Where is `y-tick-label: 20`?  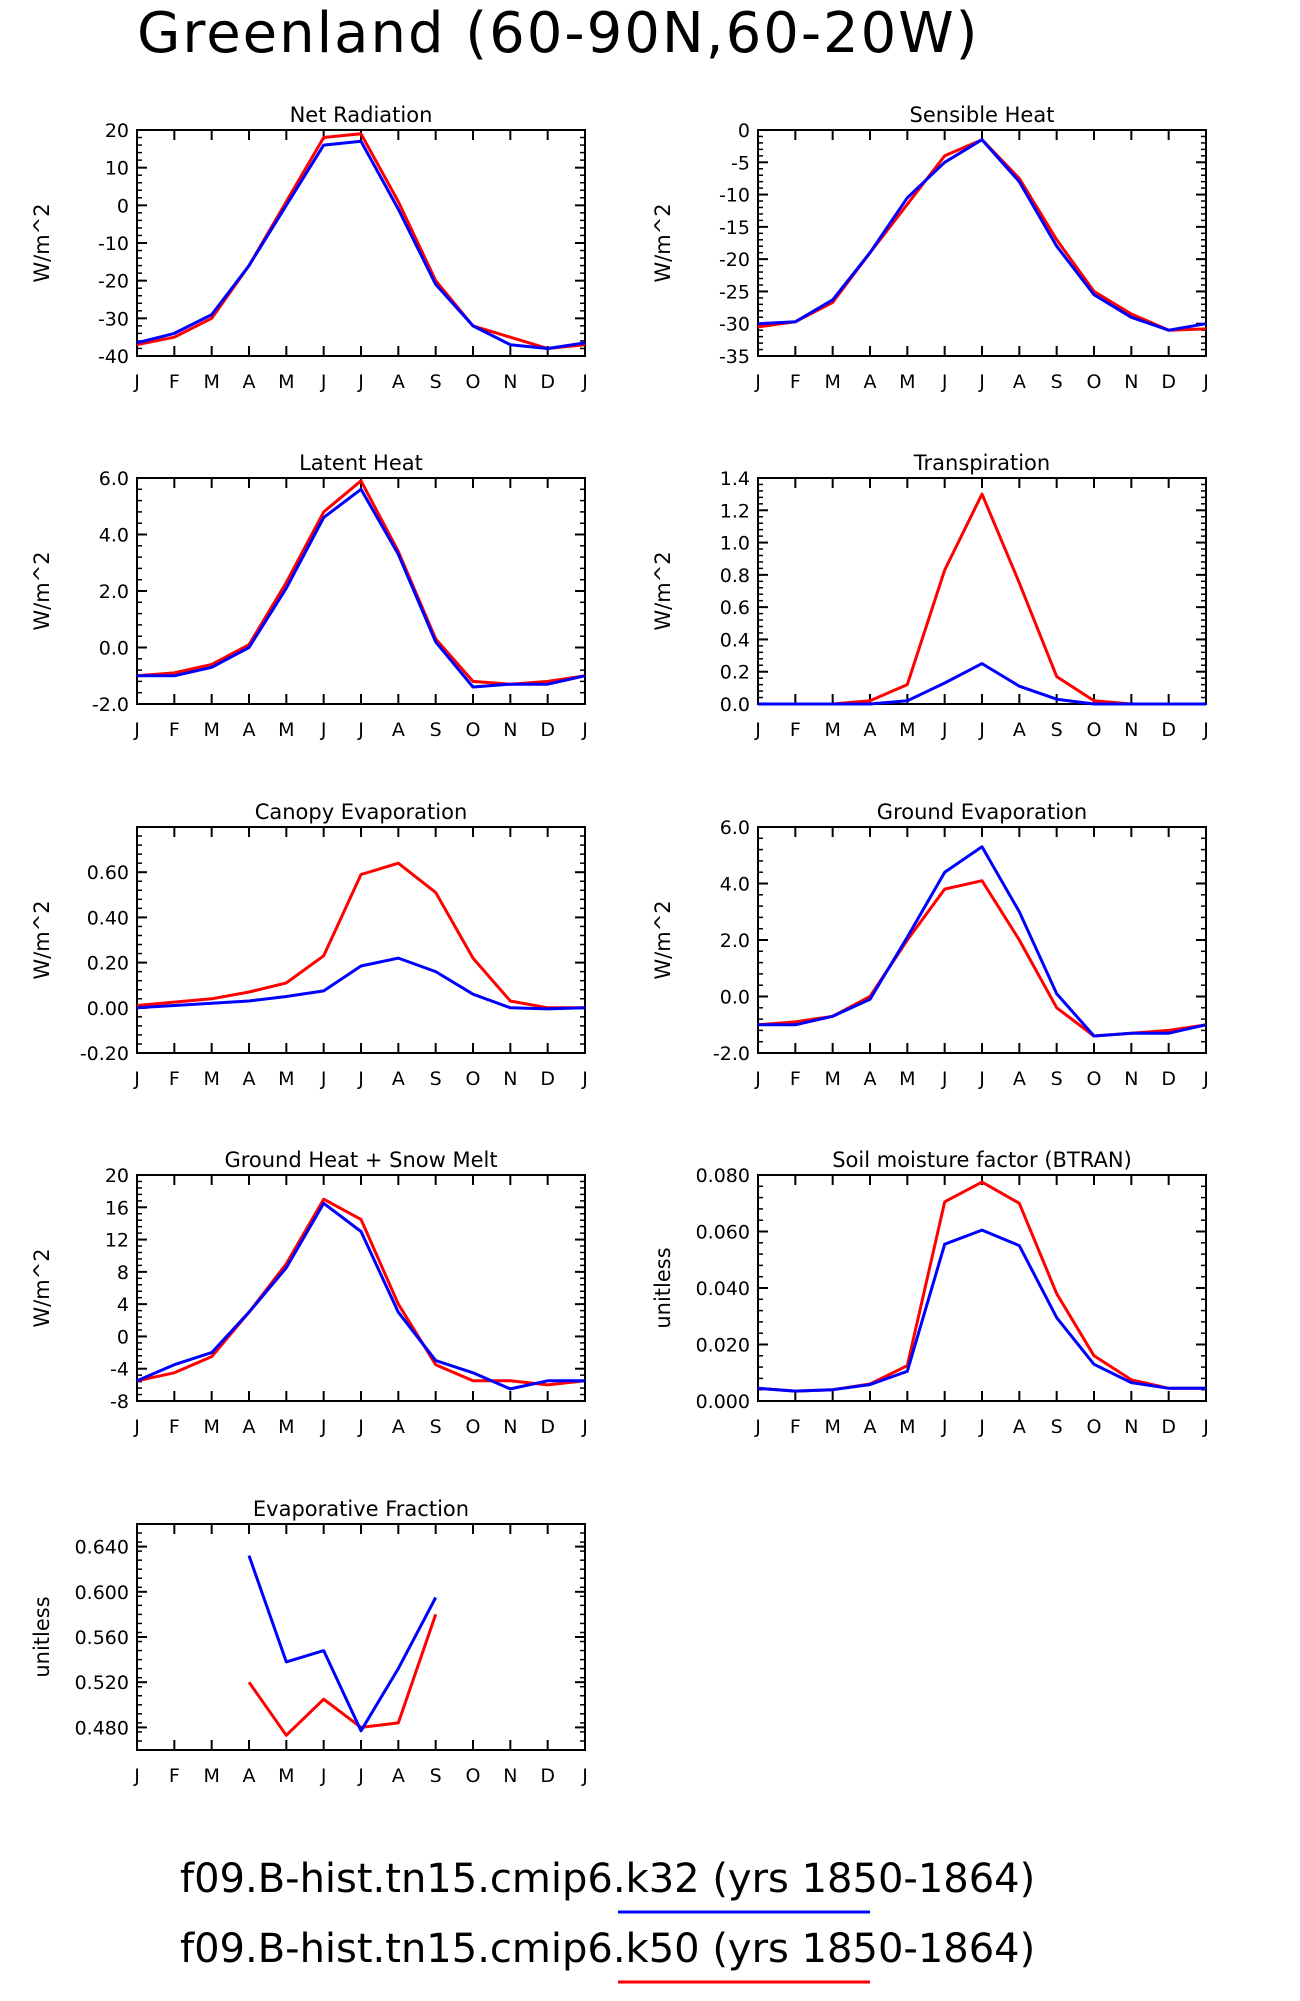
y-tick-label: 20 is located at coordinates (117, 131).